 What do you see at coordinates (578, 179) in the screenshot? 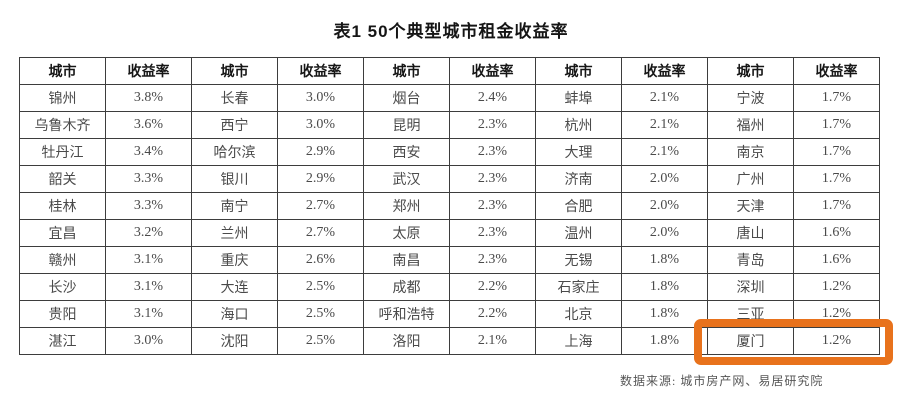
I see `city-cell: 济南` at bounding box center [578, 179].